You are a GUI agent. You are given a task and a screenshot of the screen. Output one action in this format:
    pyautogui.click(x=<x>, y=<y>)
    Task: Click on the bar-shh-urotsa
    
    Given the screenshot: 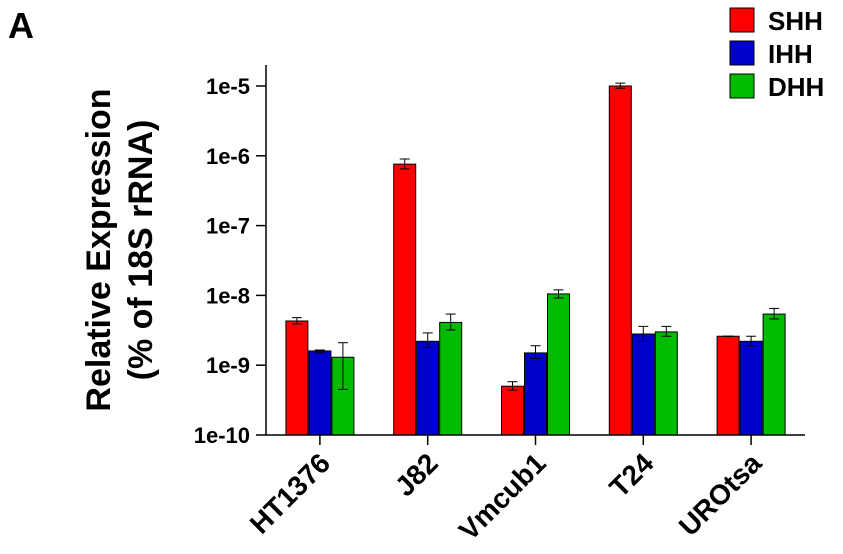 What is the action you would take?
    pyautogui.click(x=728, y=385)
    